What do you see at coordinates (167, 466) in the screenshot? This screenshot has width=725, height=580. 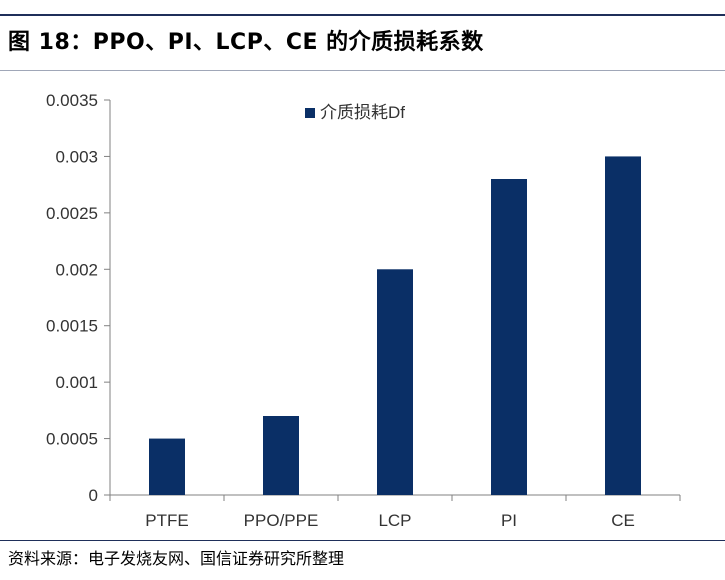 I see `bar-ptfe` at bounding box center [167, 466].